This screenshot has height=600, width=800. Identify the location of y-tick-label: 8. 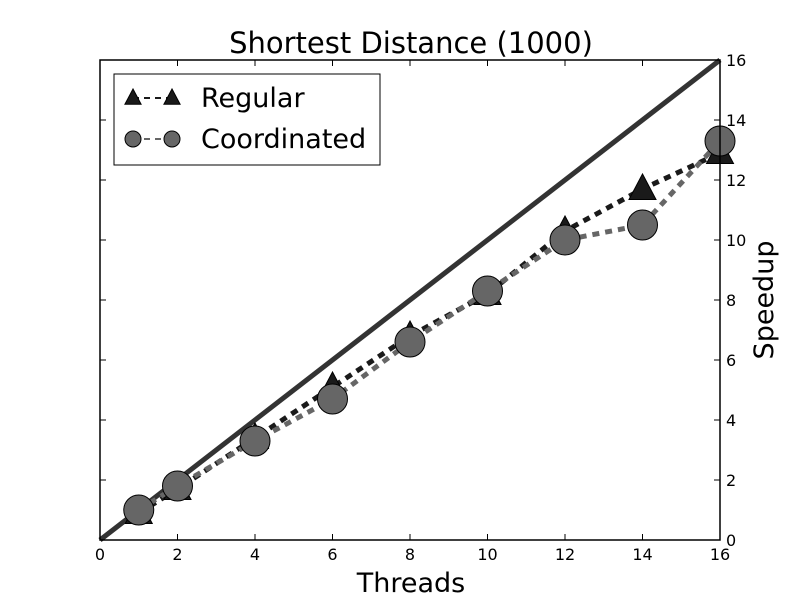
(731, 300).